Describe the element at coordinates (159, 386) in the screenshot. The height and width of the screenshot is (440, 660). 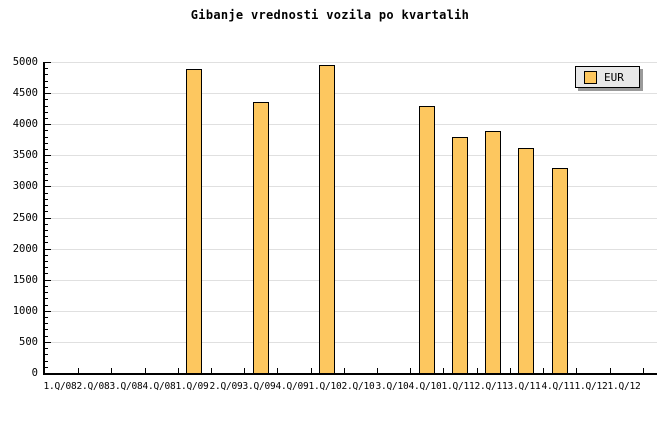
I see `x-tick-label: 4.Q/08` at that location.